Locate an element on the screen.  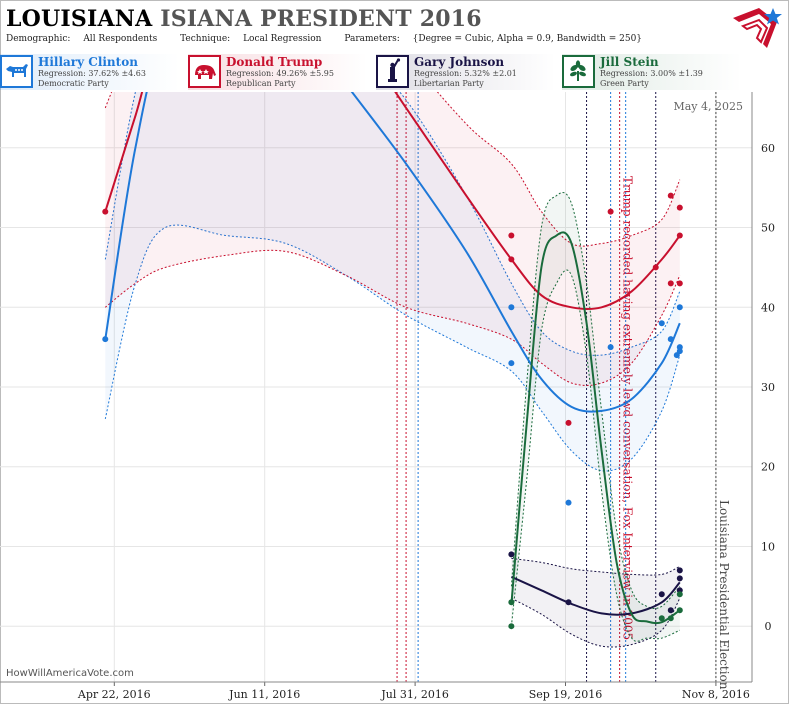
leaf-icon is located at coordinates (578, 71).